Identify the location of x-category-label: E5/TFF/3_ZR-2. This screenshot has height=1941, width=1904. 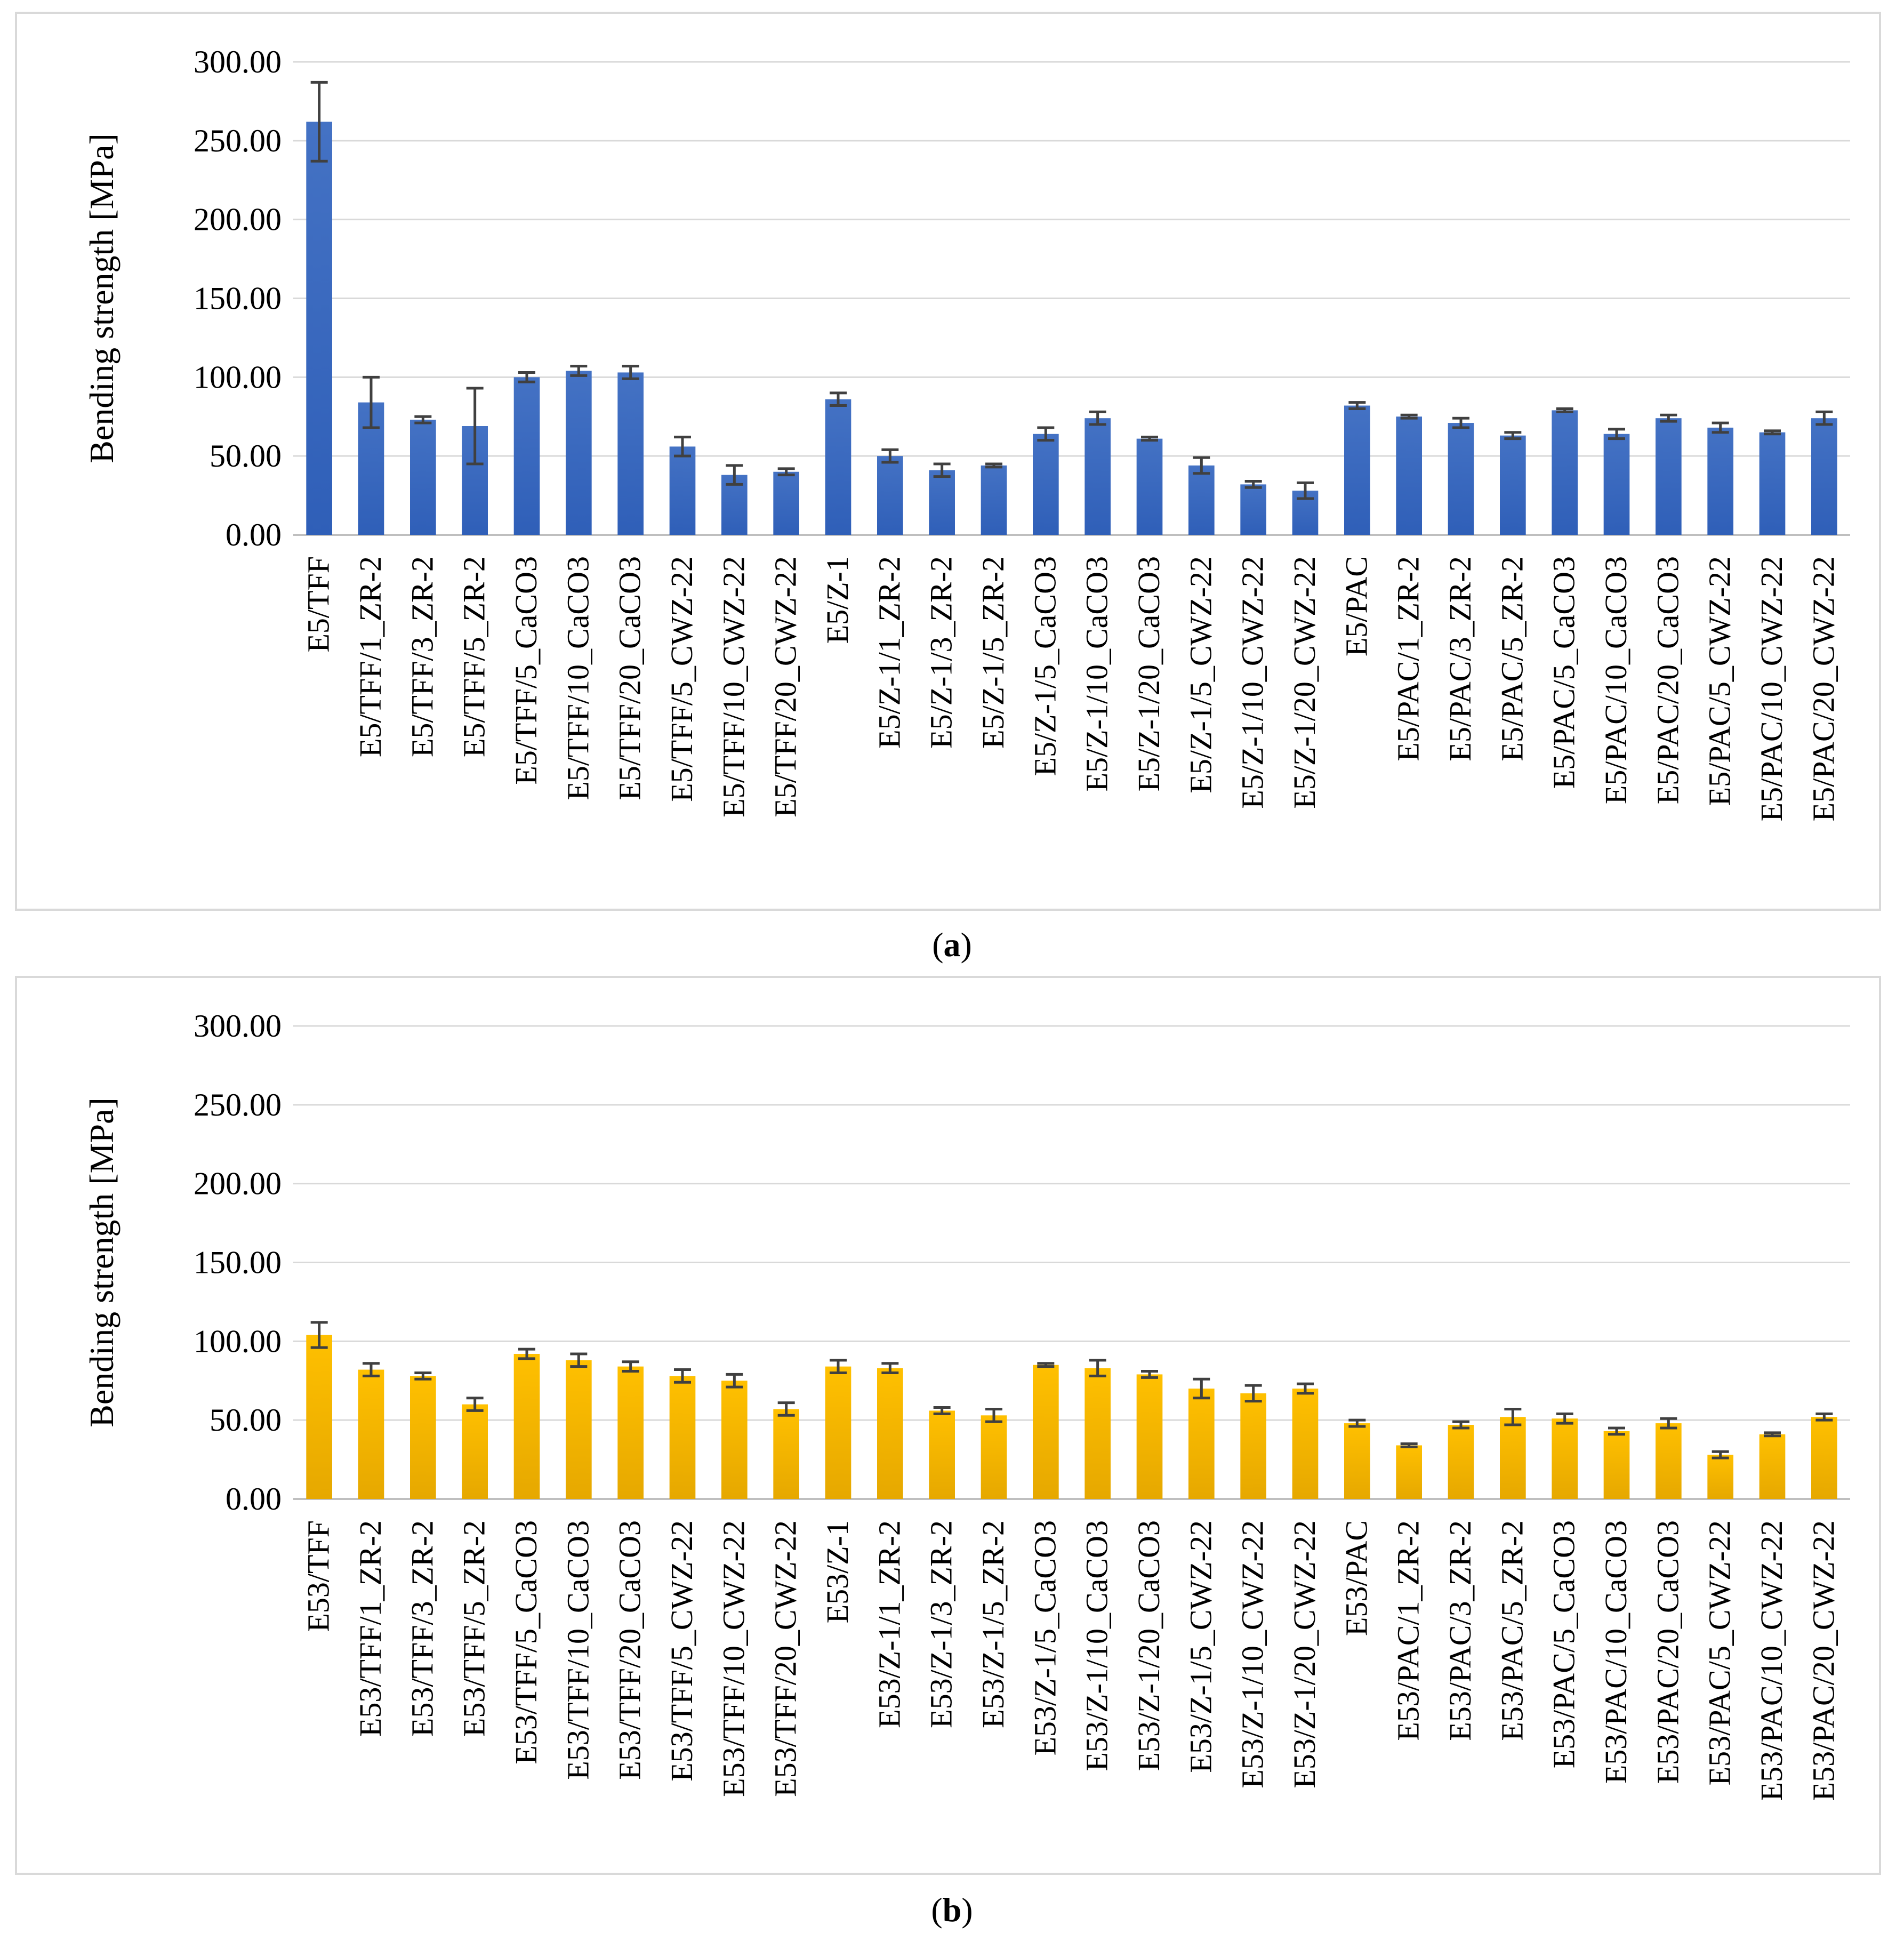
(422, 656).